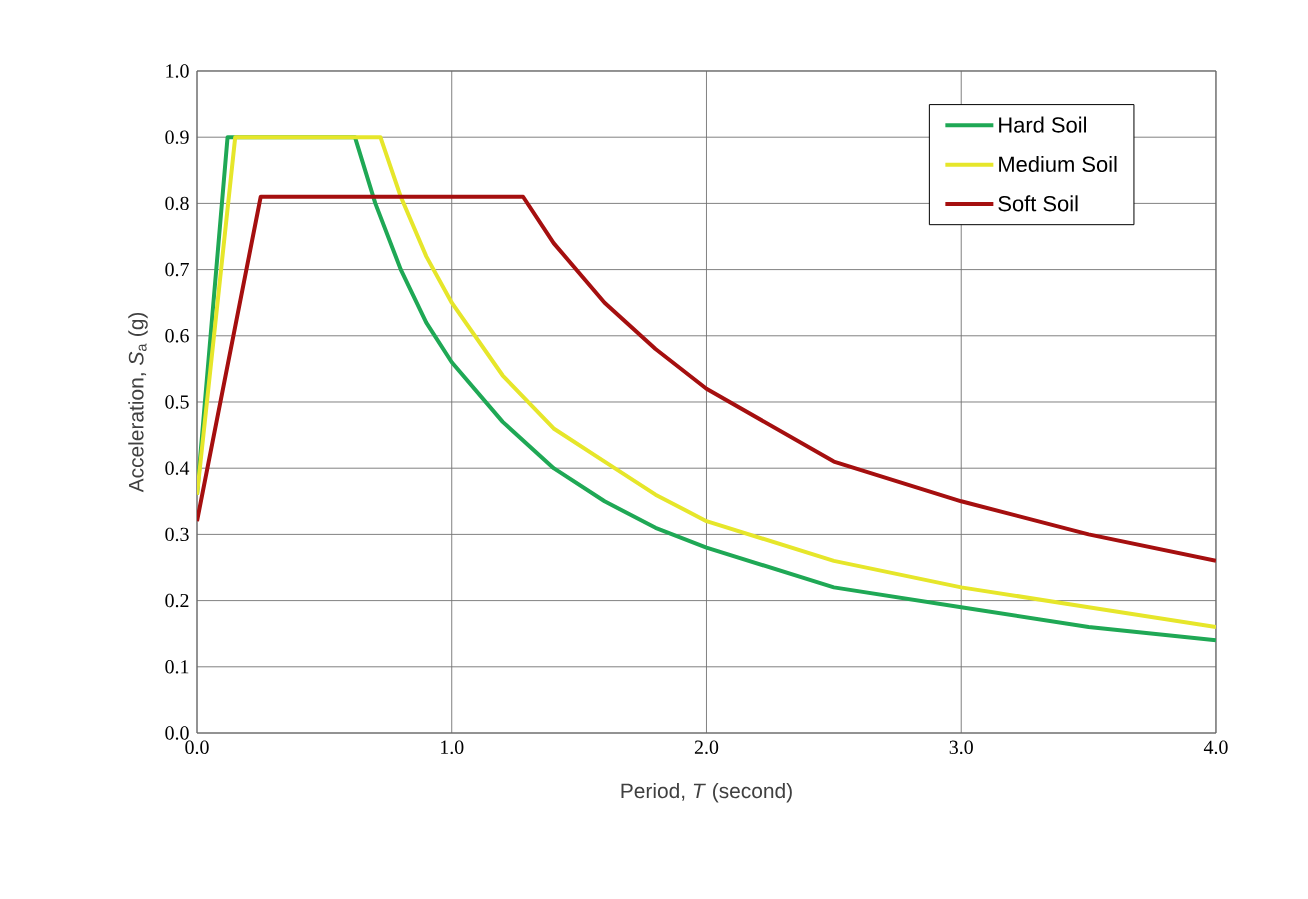 This screenshot has height=899, width=1308. Describe the element at coordinates (1038, 203) in the screenshot. I see `legend-label: Soft Soil` at that location.